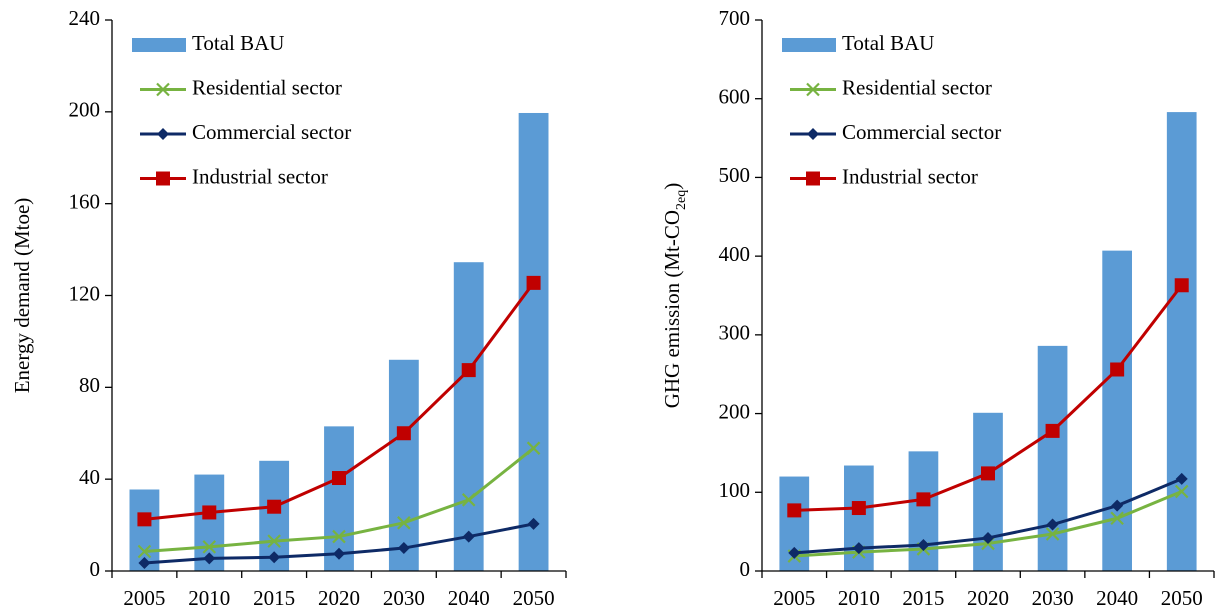 The image size is (1216, 612). What do you see at coordinates (672, 186) in the screenshot?
I see `y-axis-label-part: )` at bounding box center [672, 186].